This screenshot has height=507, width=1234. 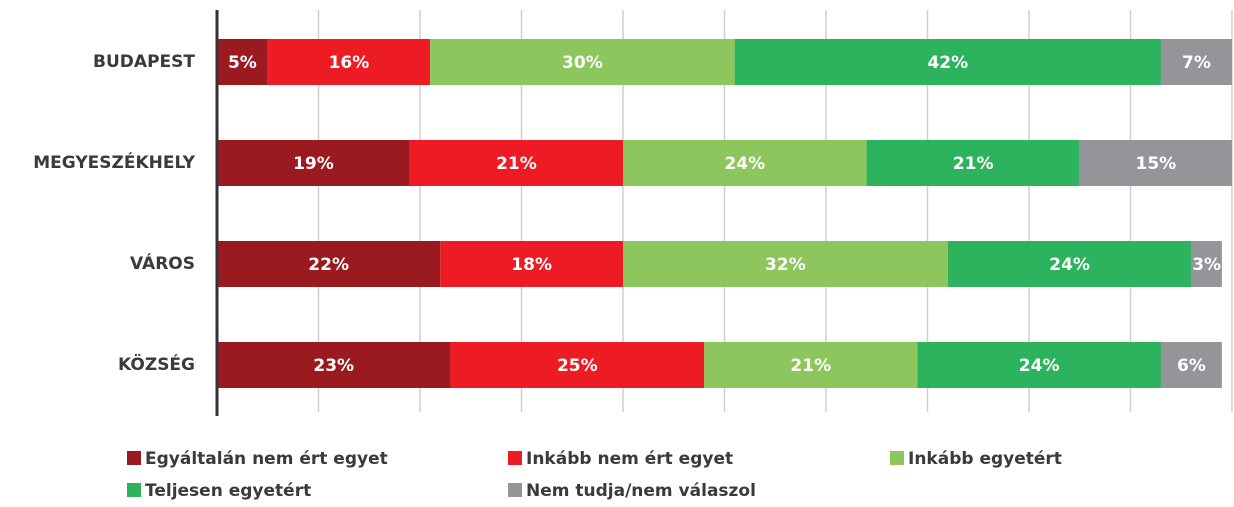 I want to click on value-label: 22%, so click(x=328, y=265).